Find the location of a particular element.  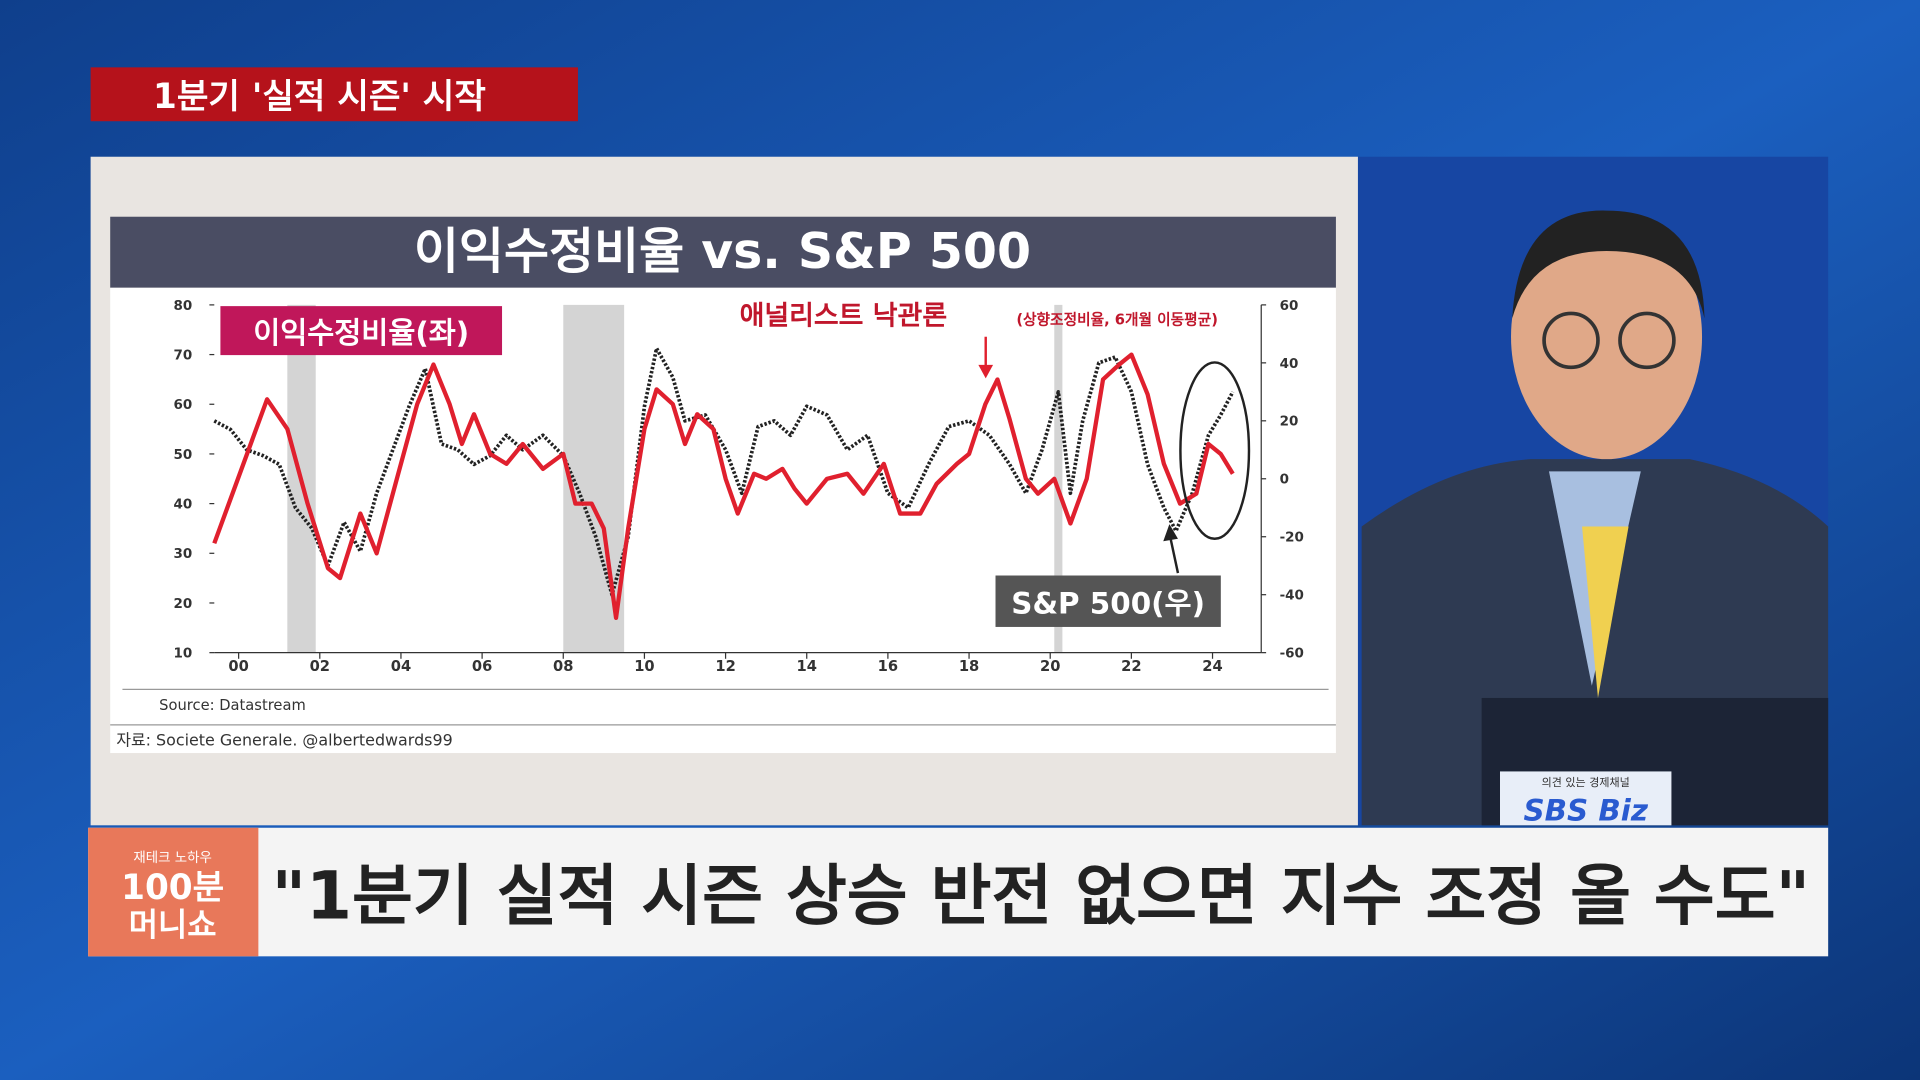

hair is located at coordinates (1608, 264).